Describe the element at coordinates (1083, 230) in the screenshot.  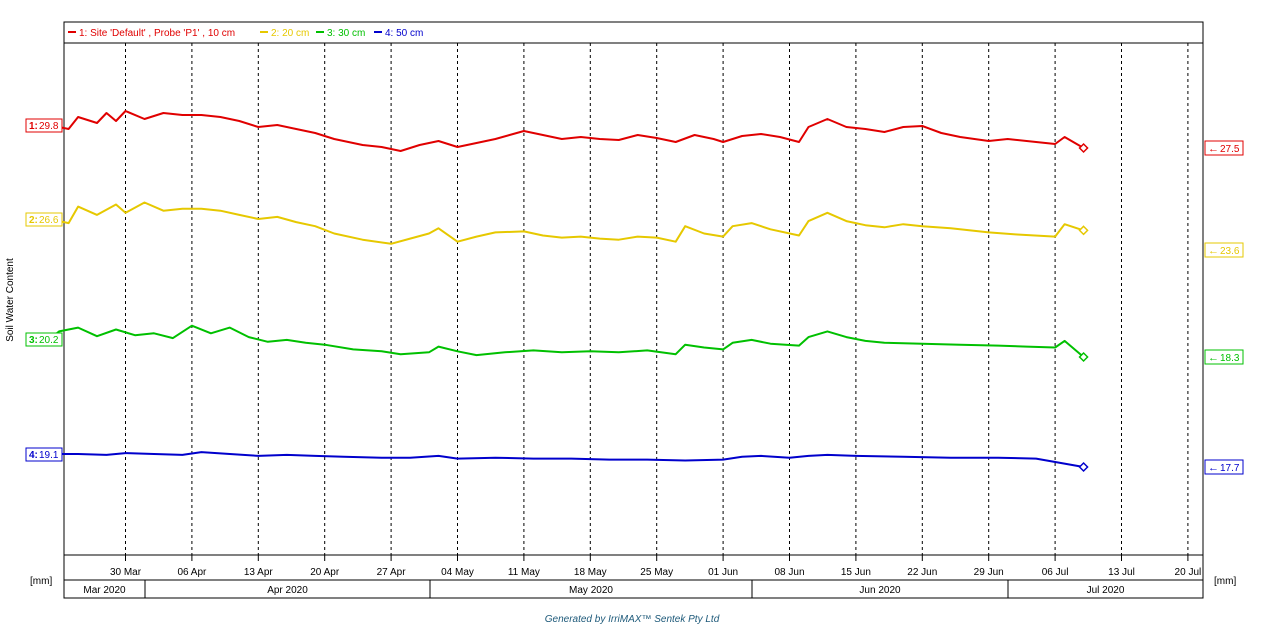
I see `series-2-end-marker` at that location.